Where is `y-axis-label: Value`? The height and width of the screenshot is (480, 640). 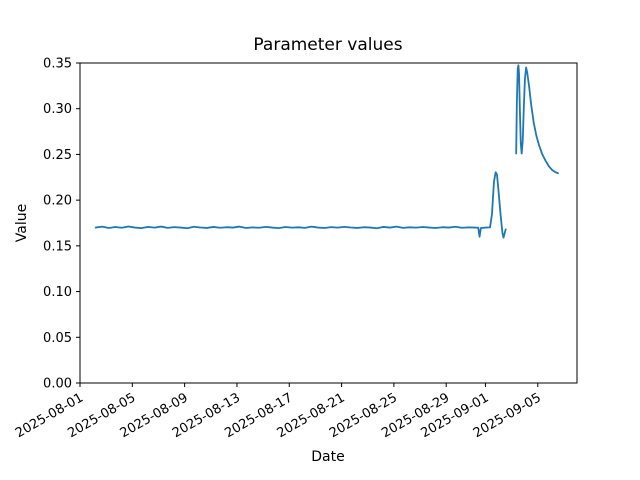
y-axis-label: Value is located at coordinates (22, 223).